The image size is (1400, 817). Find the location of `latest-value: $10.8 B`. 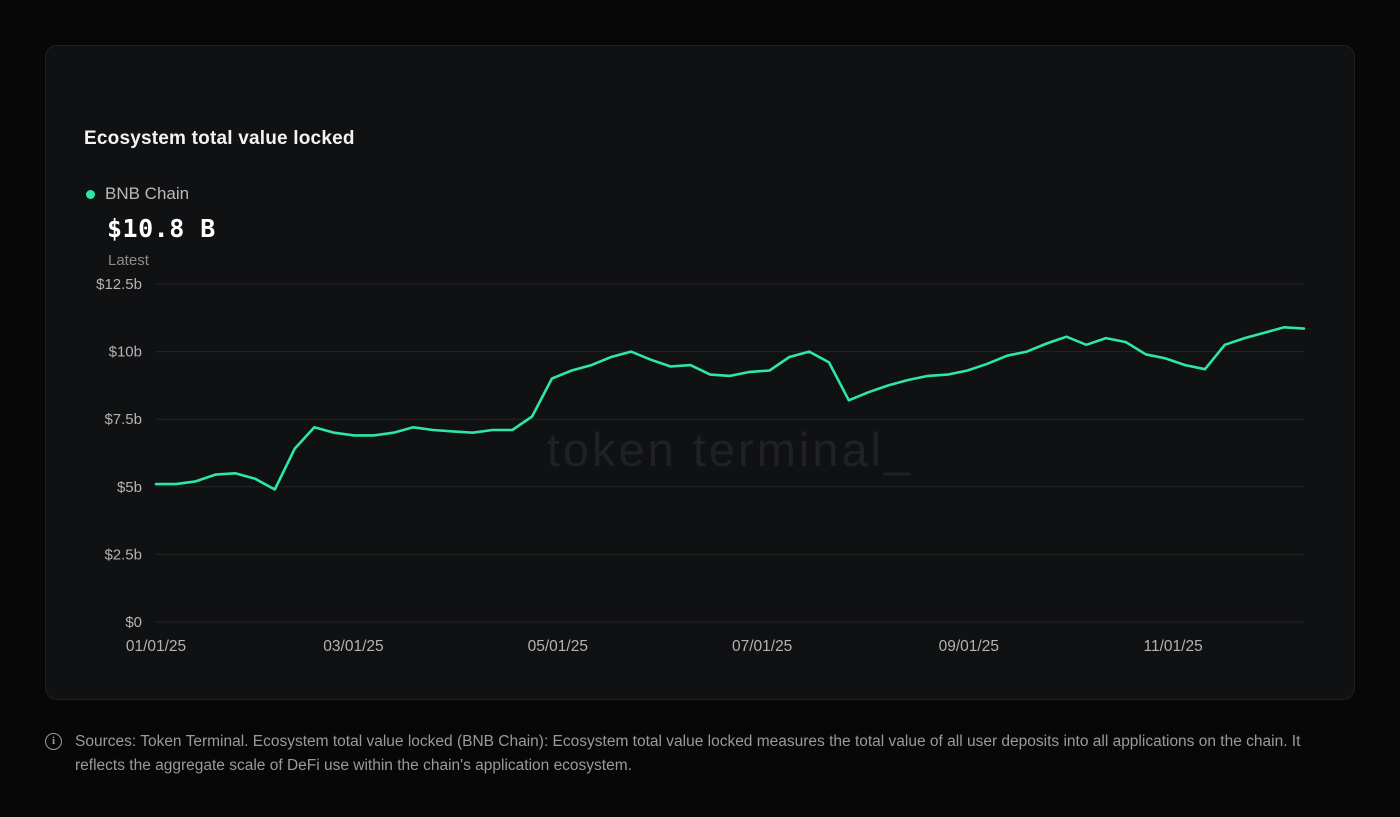

latest-value: $10.8 B is located at coordinates (161, 228).